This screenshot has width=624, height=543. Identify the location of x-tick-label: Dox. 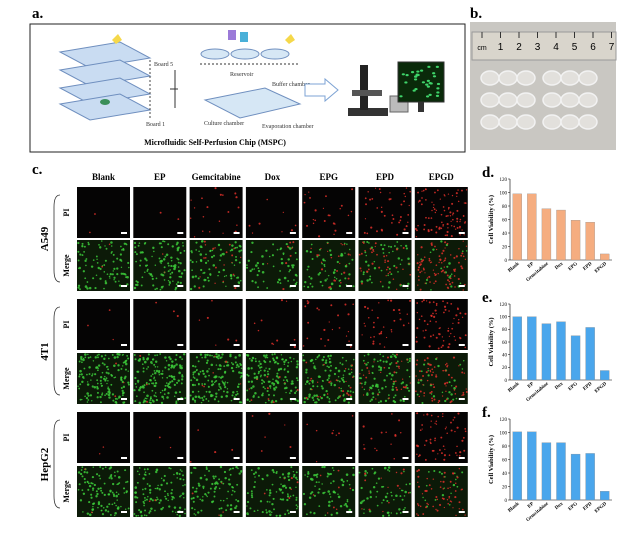
(559, 266).